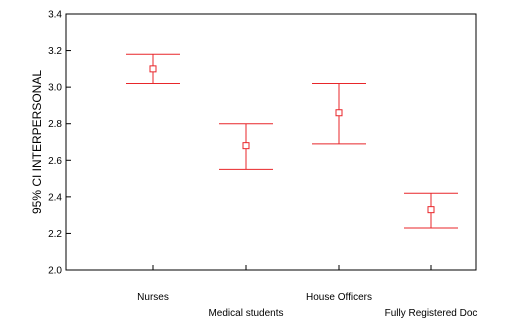  Describe the element at coordinates (55, 124) in the screenshot. I see `y-tick-label: 2.8` at that location.